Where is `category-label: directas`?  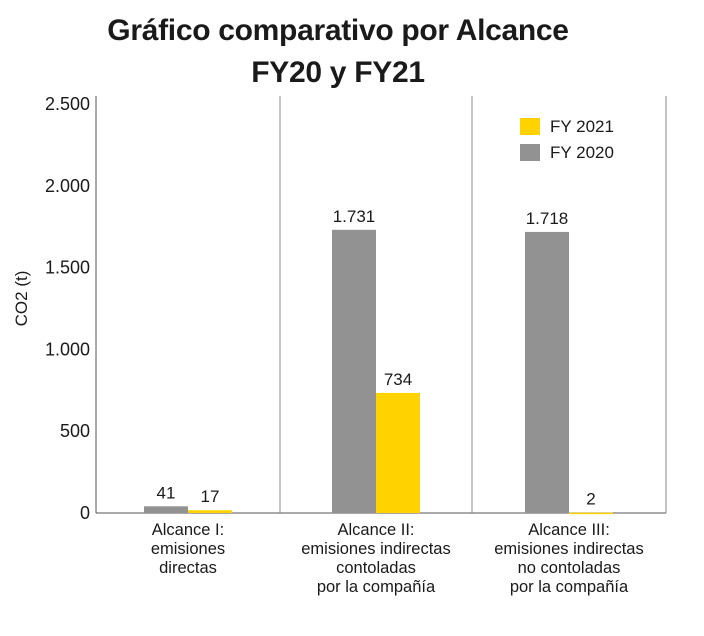 category-label: directas is located at coordinates (188, 568).